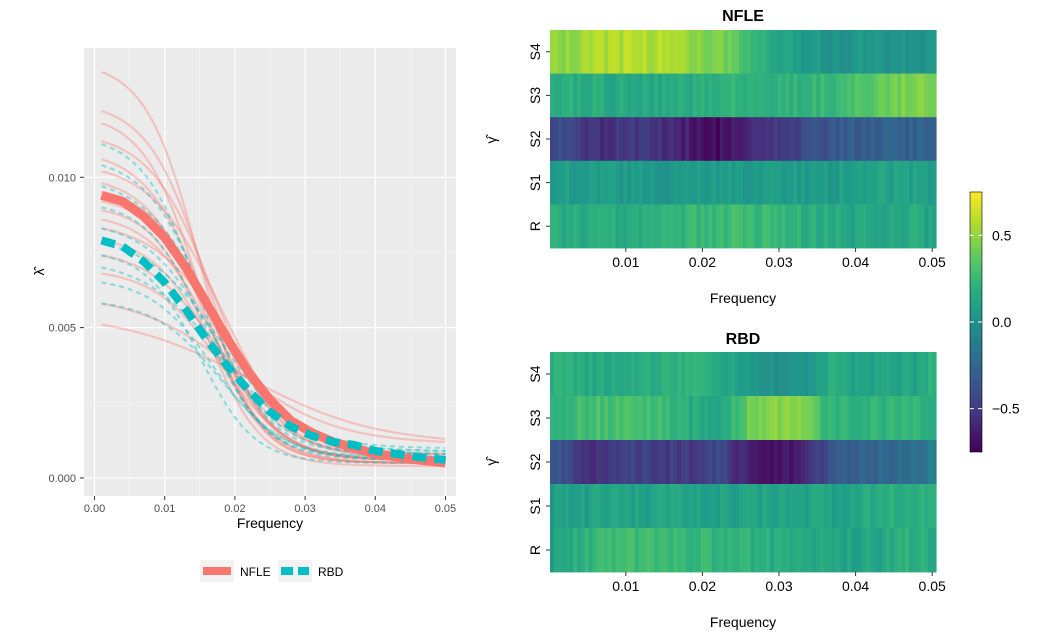  Describe the element at coordinates (625, 586) in the screenshot. I see `x-tick-label: 0.01` at that location.